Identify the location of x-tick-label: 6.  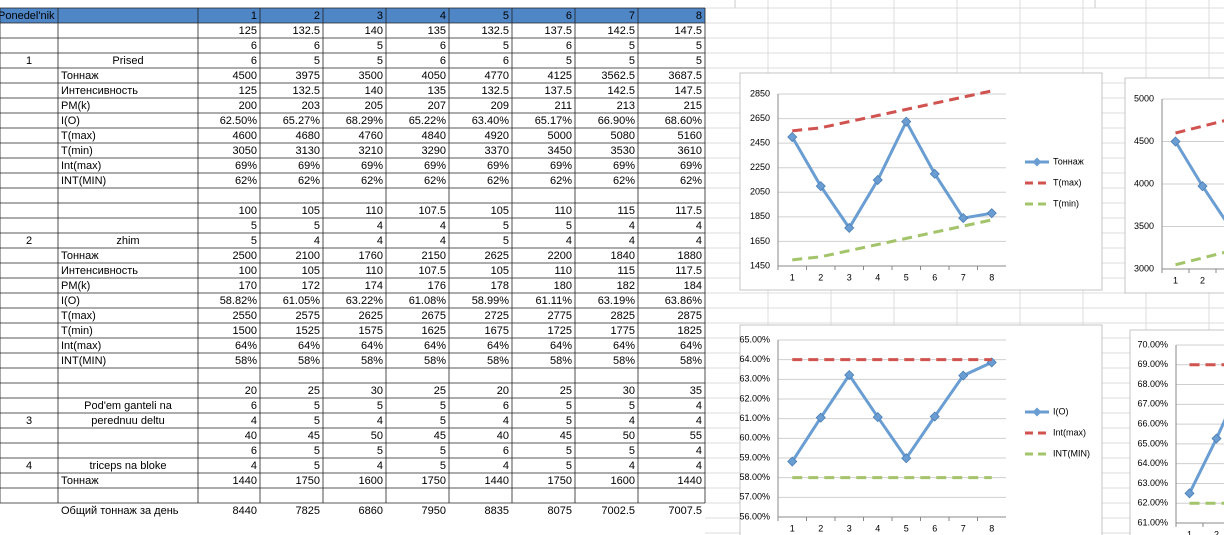
(934, 277).